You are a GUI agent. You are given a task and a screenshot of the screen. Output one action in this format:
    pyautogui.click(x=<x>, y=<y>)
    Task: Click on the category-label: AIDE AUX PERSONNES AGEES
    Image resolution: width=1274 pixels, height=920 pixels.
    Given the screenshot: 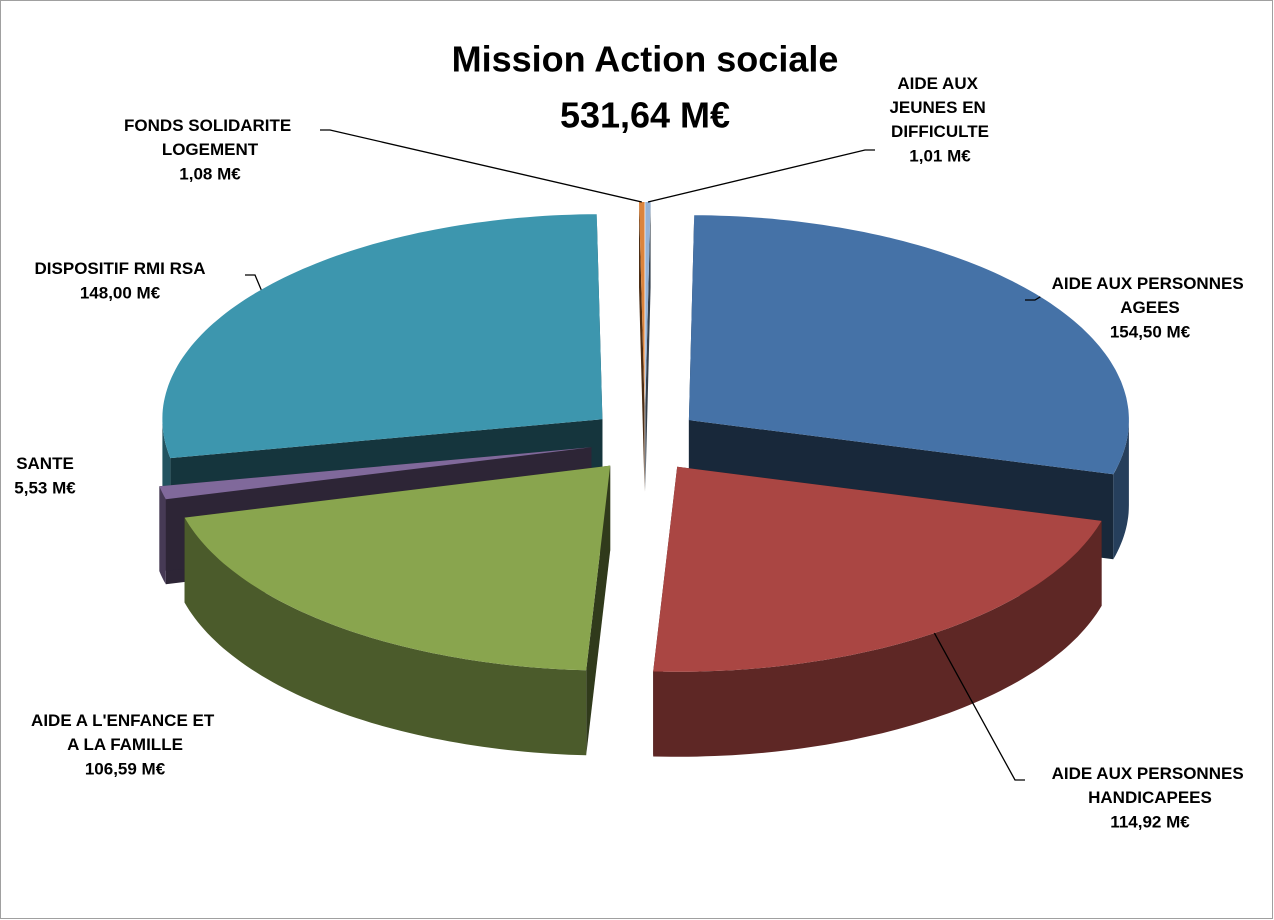 What is the action you would take?
    pyautogui.click(x=1150, y=295)
    